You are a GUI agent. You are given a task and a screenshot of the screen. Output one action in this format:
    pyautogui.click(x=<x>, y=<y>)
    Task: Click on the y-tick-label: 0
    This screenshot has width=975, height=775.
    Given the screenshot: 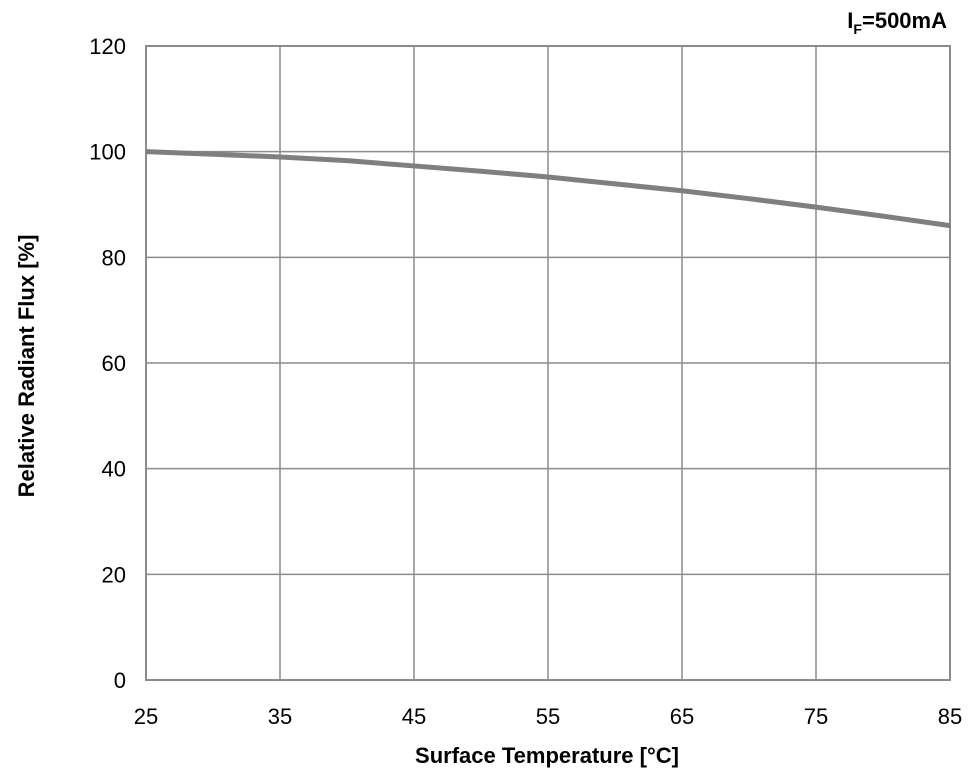 What is the action you would take?
    pyautogui.click(x=120, y=680)
    